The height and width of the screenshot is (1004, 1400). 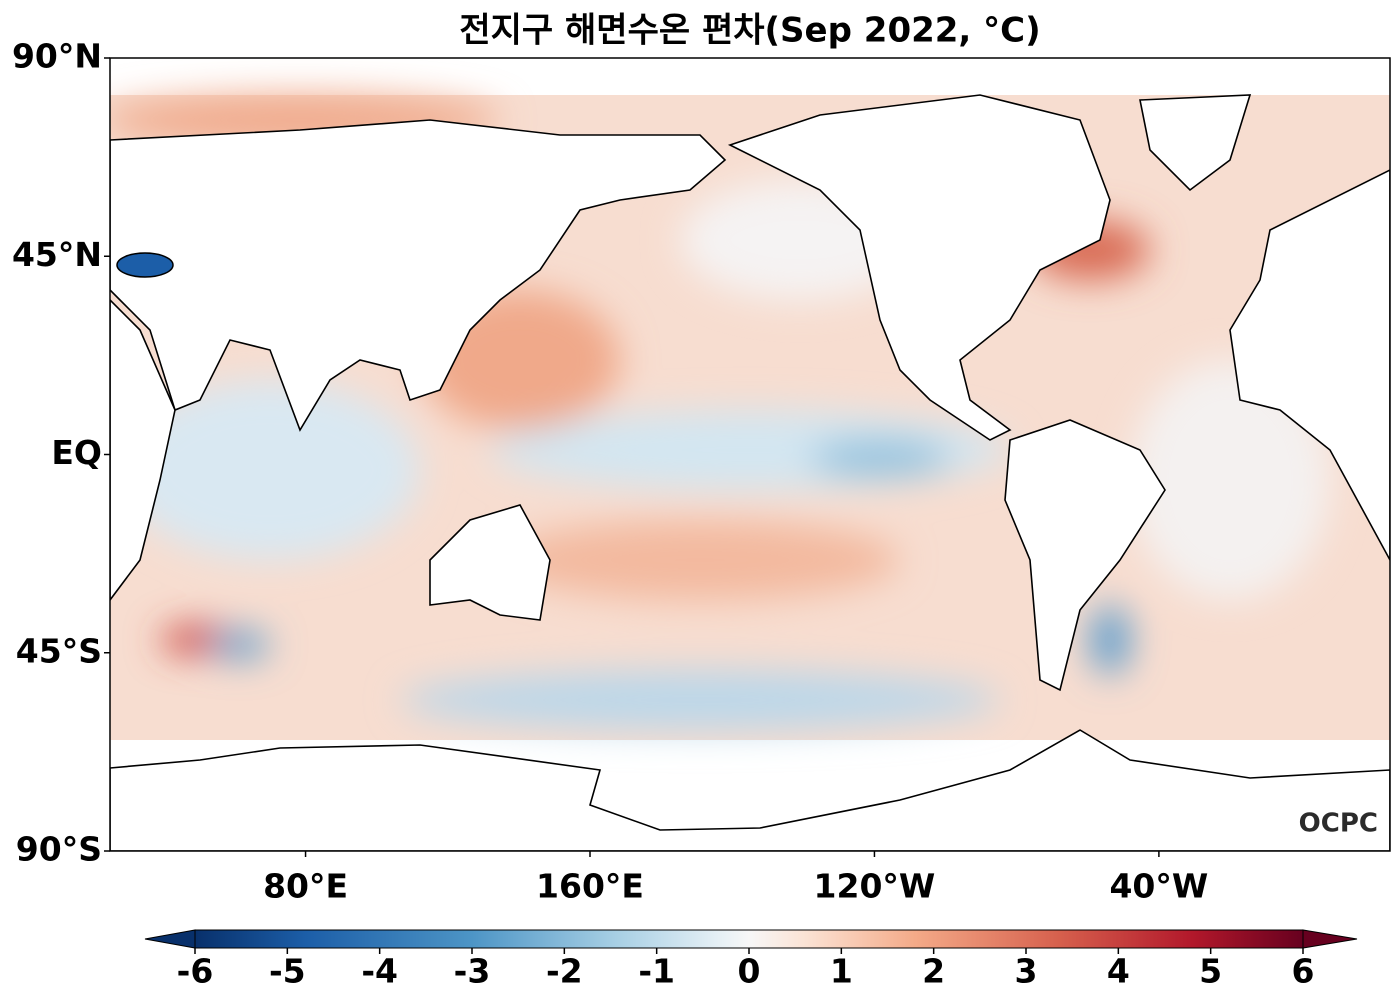 What do you see at coordinates (1338, 824) in the screenshot?
I see `logo: OCPC` at bounding box center [1338, 824].